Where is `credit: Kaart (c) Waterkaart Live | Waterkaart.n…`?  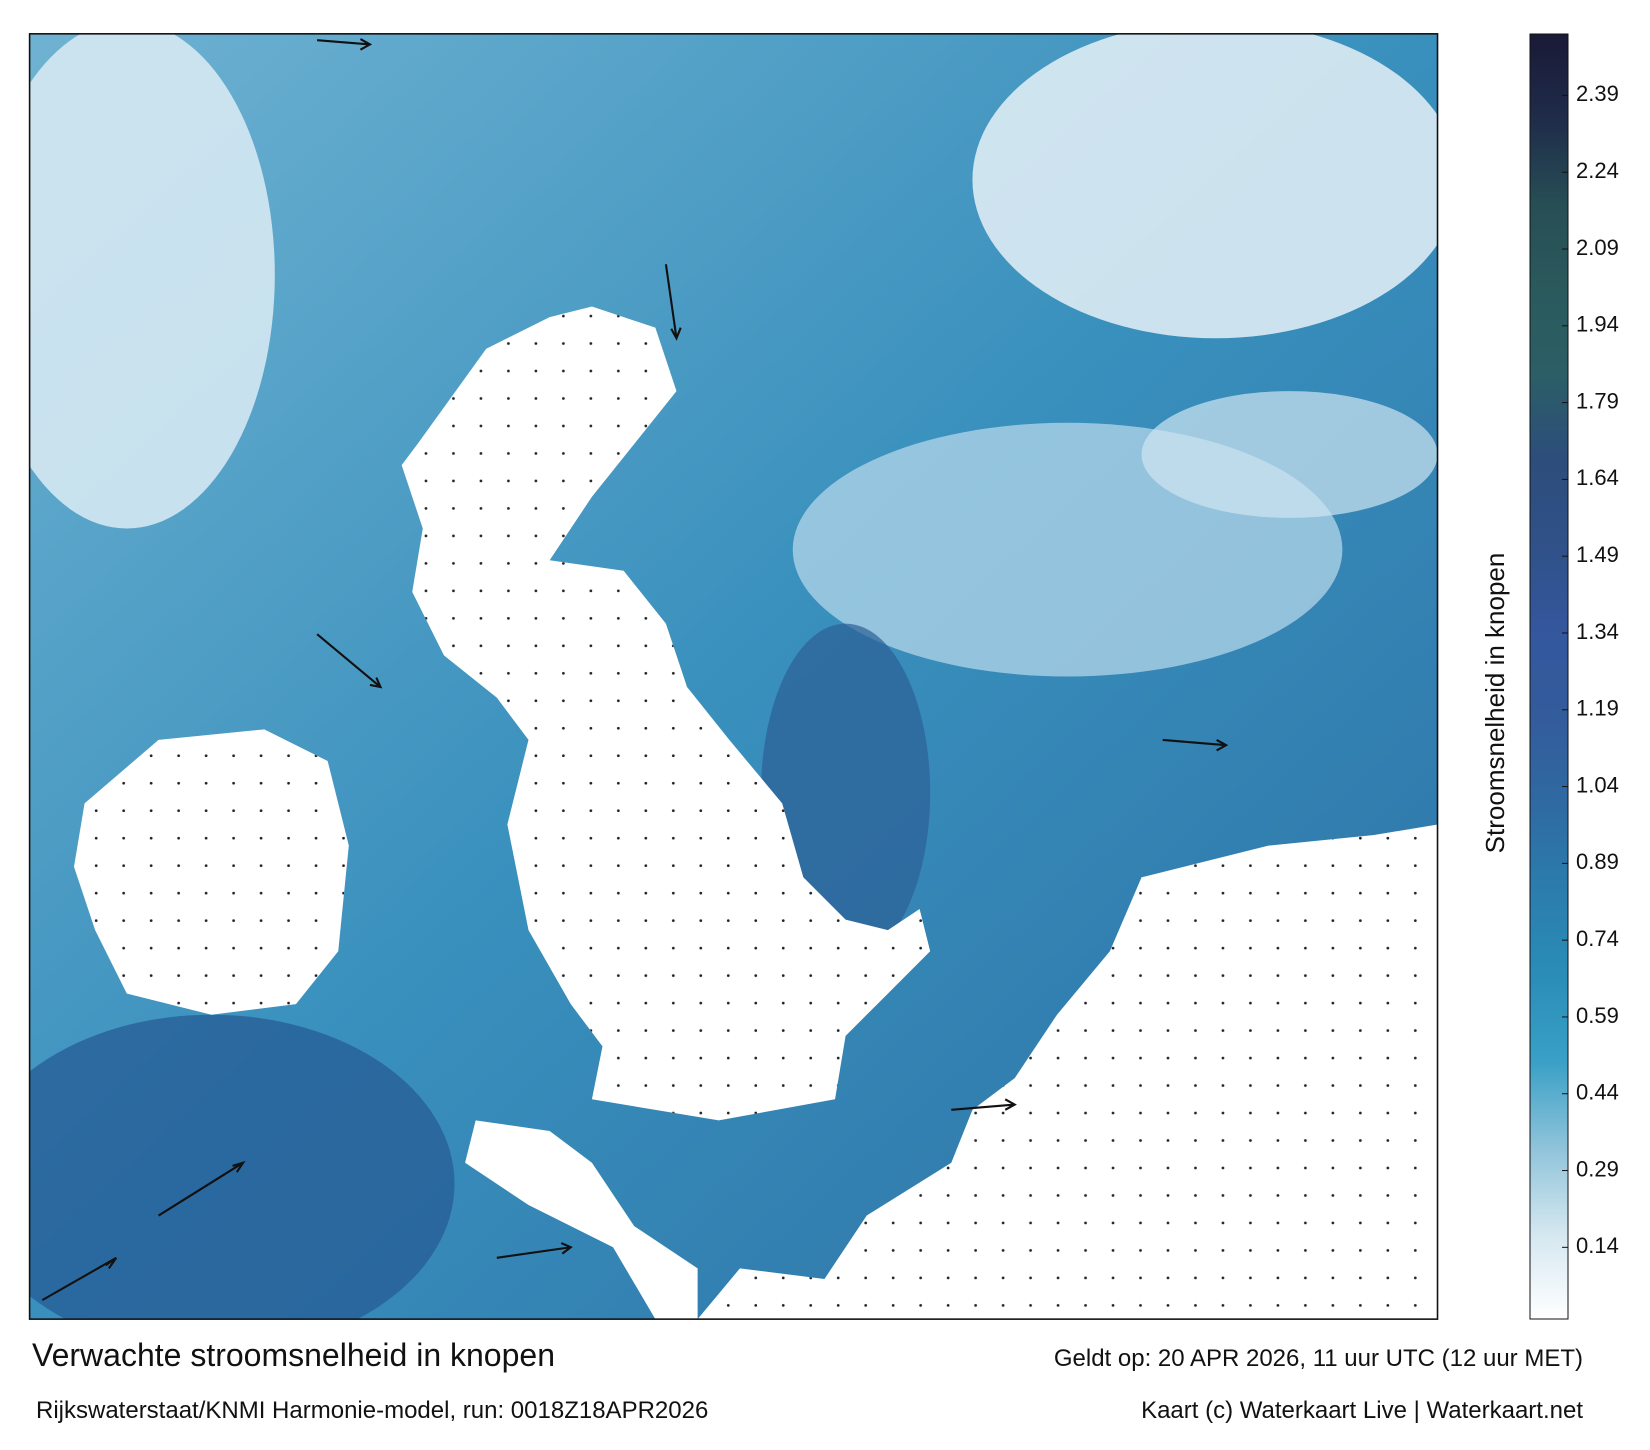 credit: Kaart (c) Waterkaart Live | Waterkaart.n… is located at coordinates (1362, 1410).